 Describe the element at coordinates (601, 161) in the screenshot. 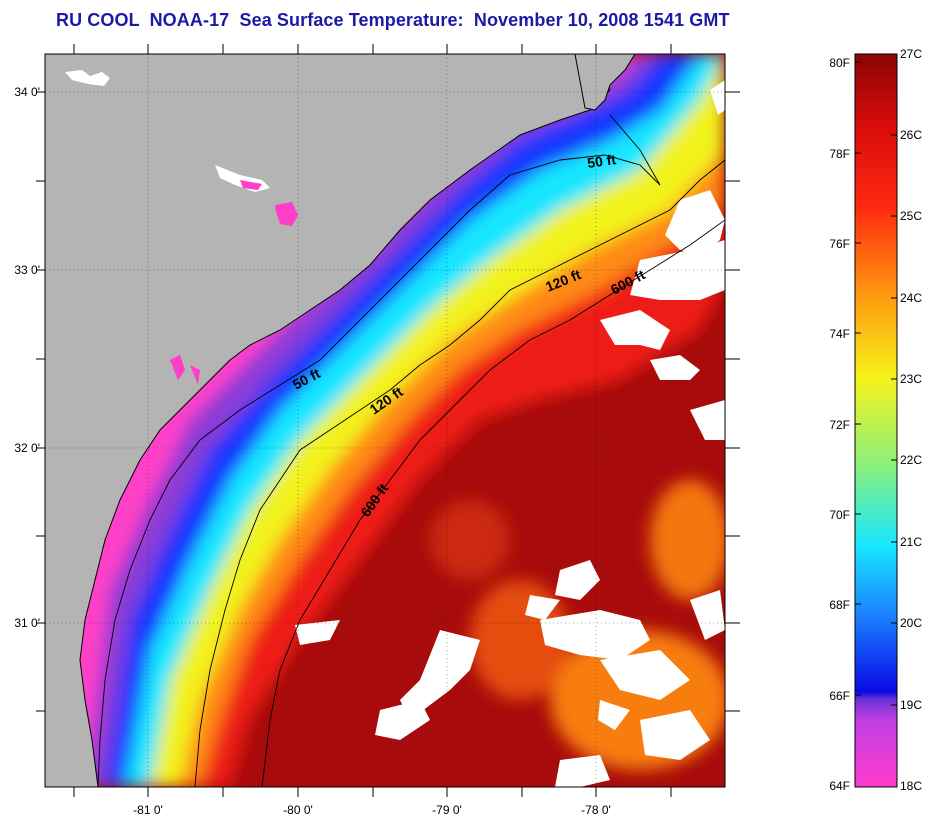

I see `isobath-label-50ft-north: 50 ft` at that location.